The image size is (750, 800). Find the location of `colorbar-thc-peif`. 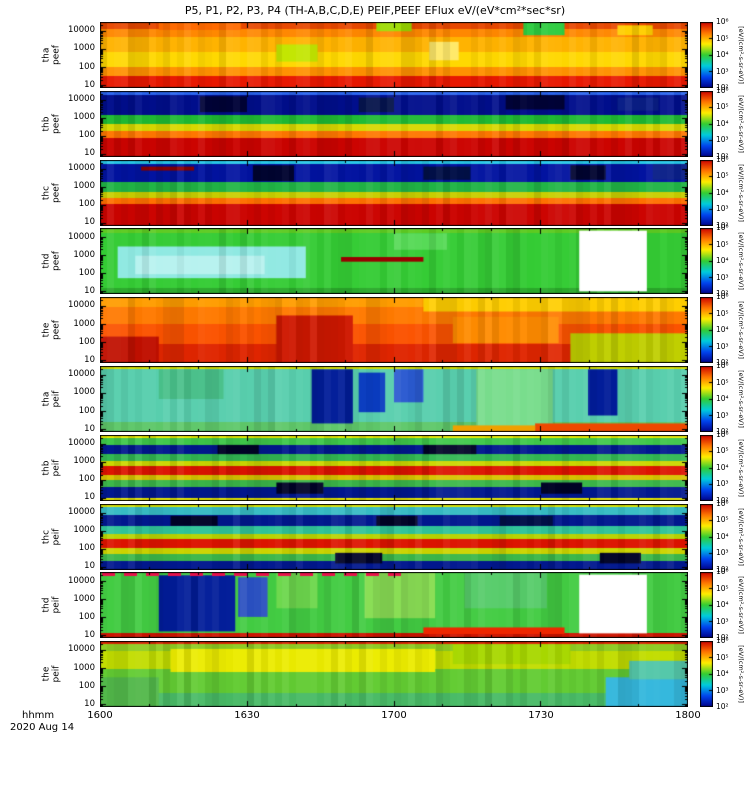

colorbar-thc-peif is located at coordinates (706, 536).